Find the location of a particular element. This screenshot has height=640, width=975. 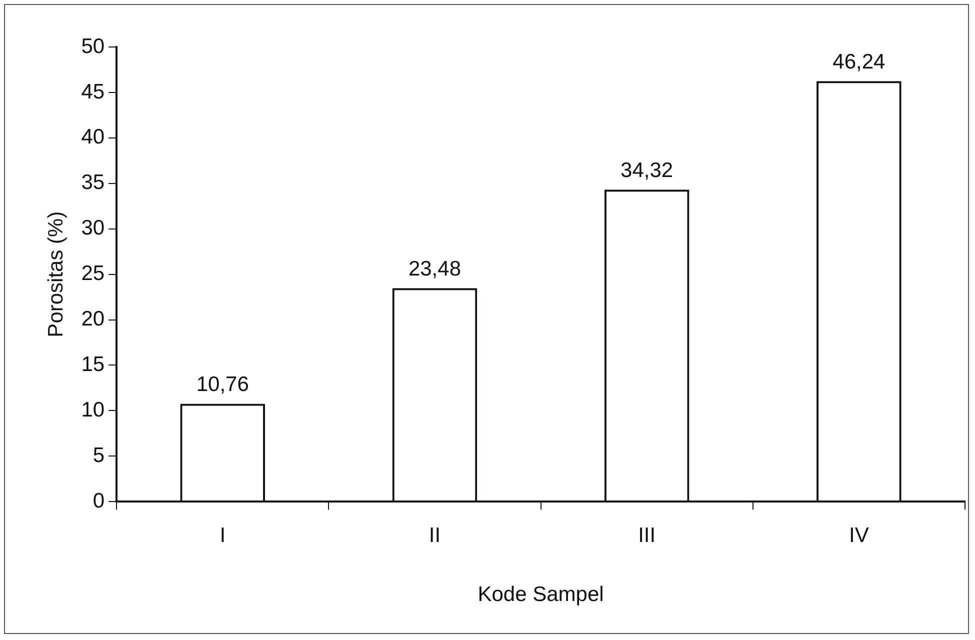

y-tick-label: 25 is located at coordinates (93, 274).